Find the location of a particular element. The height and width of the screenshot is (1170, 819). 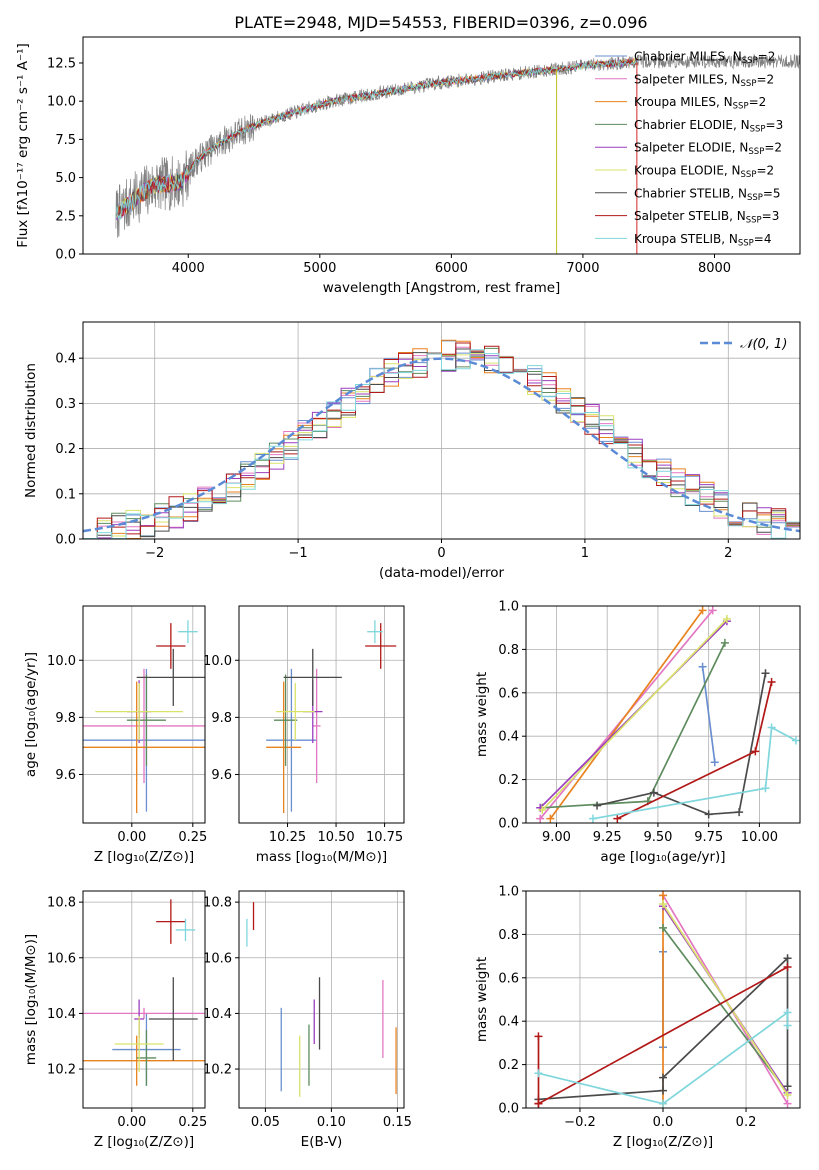

x-tick-label: −2 is located at coordinates (154, 553).